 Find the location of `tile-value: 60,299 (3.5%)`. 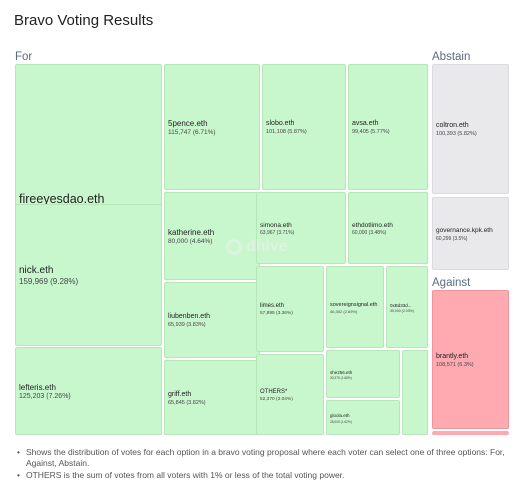

tile-value: 60,299 (3.5%) is located at coordinates (452, 238).